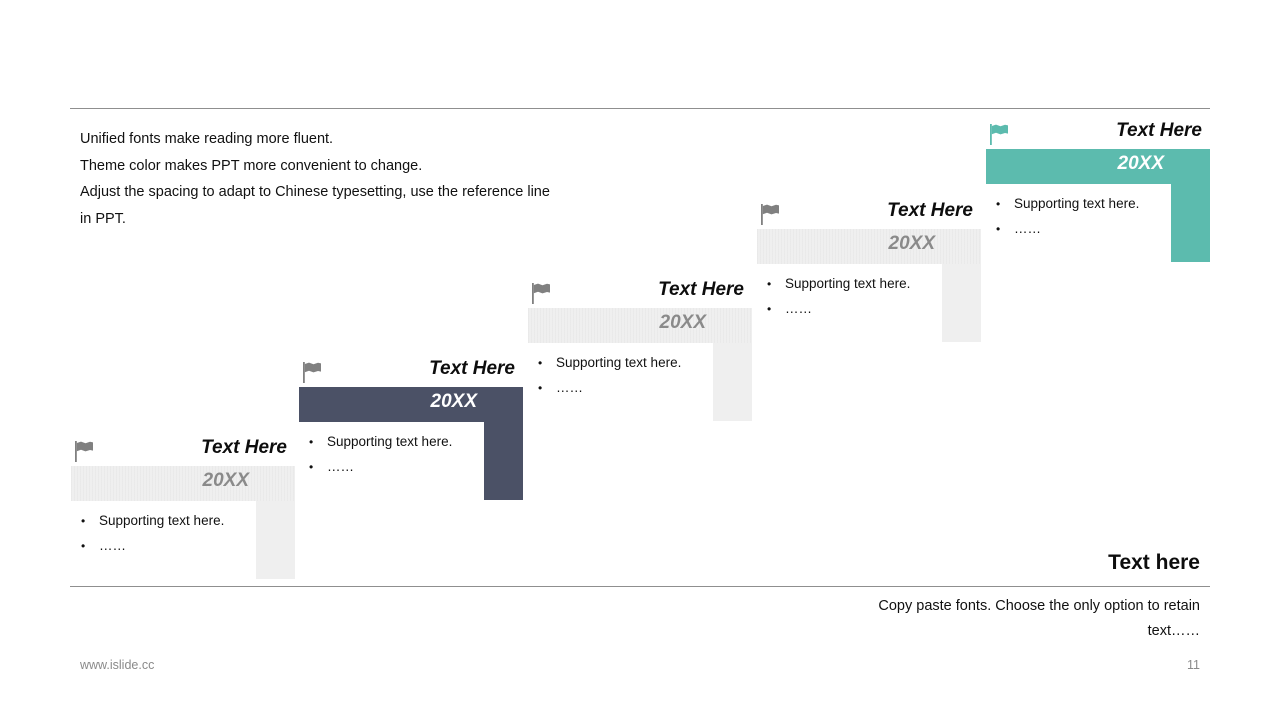 This screenshot has width=1280, height=720. Describe the element at coordinates (640, 586) in the screenshot. I see `bottom-divider` at that location.